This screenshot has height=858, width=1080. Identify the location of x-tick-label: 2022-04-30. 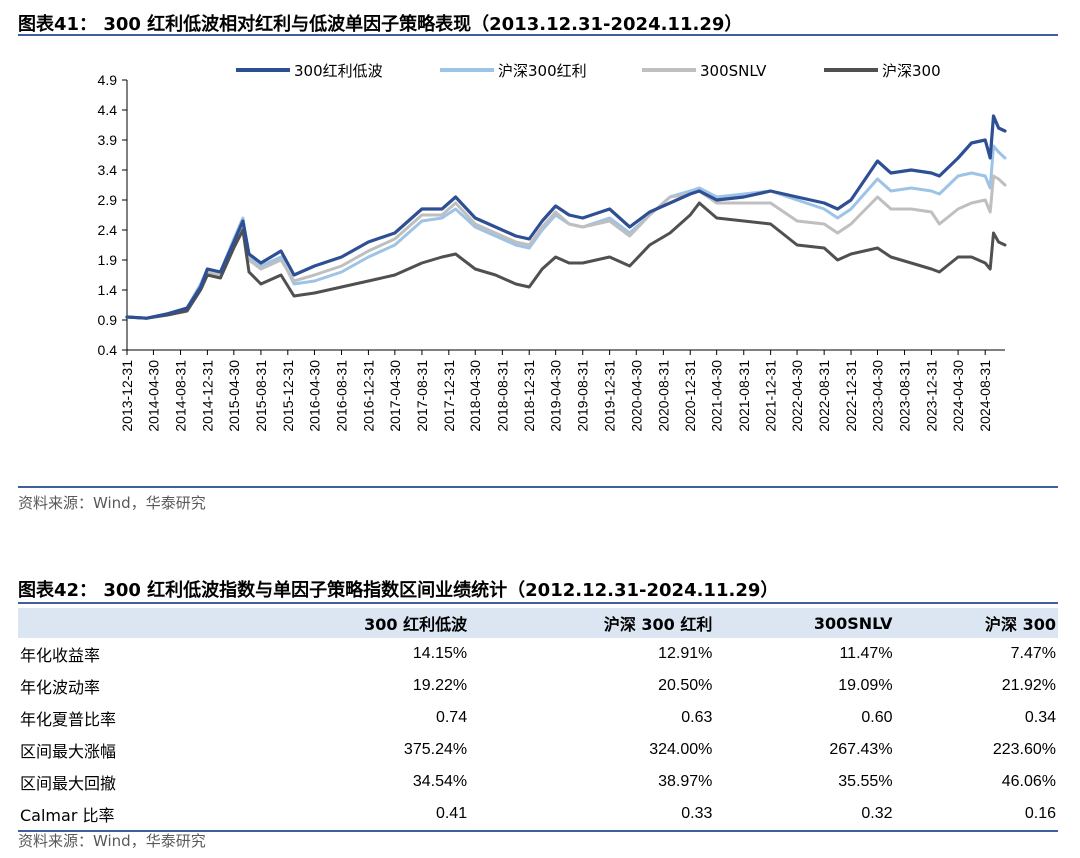
(797, 396).